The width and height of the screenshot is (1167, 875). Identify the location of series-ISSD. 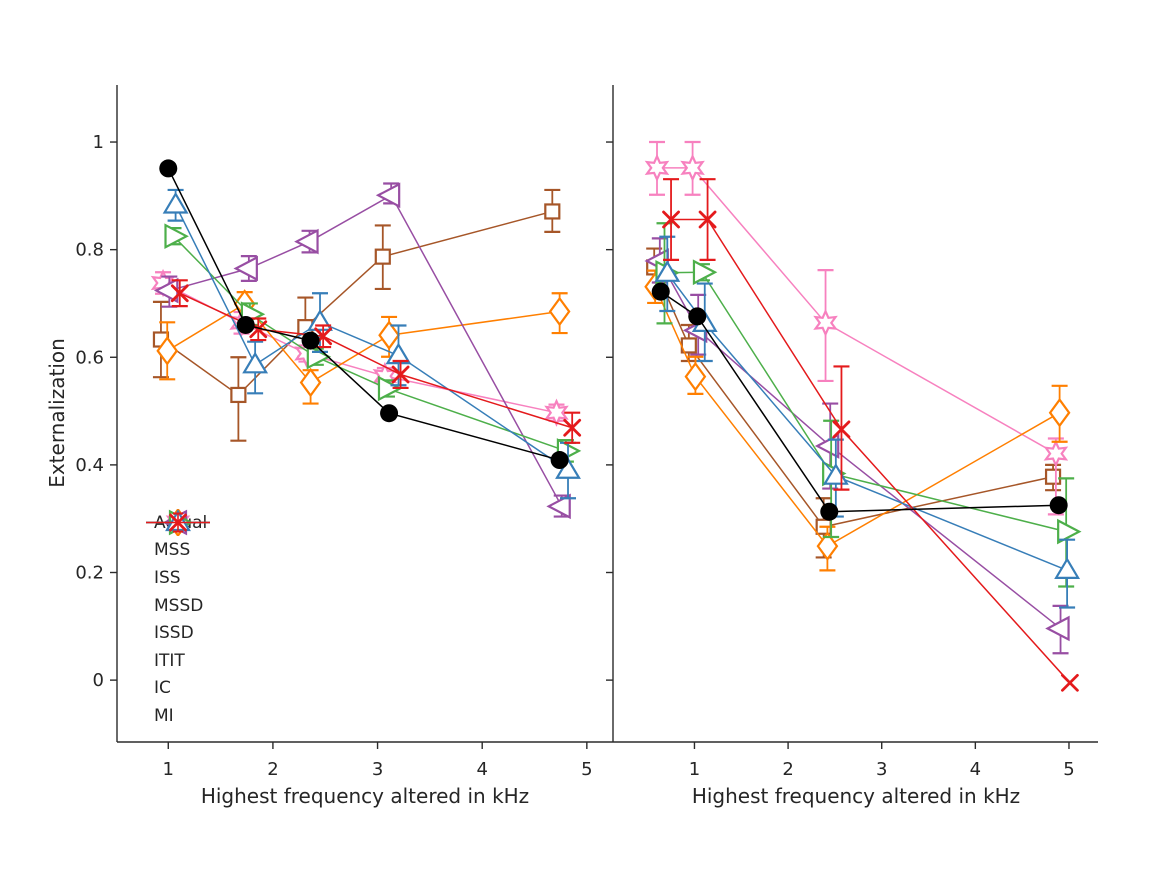
(362, 351).